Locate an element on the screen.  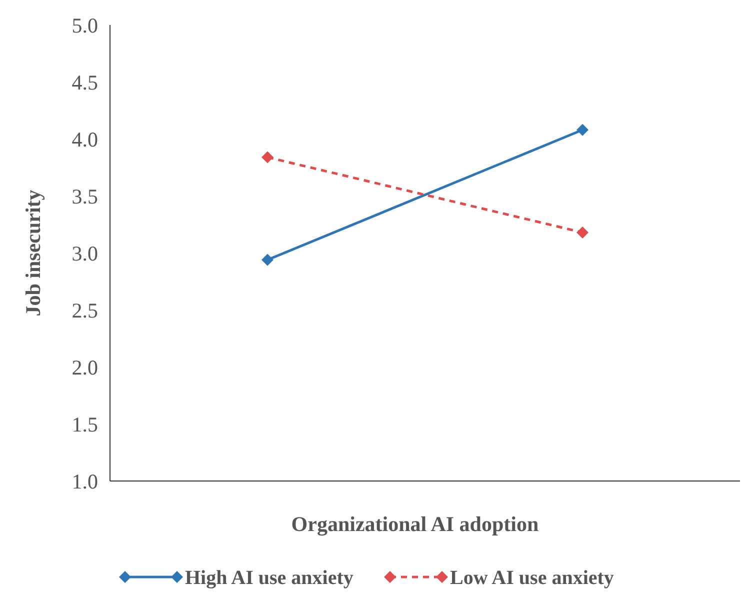
y-axis-title: Job insecurity is located at coordinates (33, 252).